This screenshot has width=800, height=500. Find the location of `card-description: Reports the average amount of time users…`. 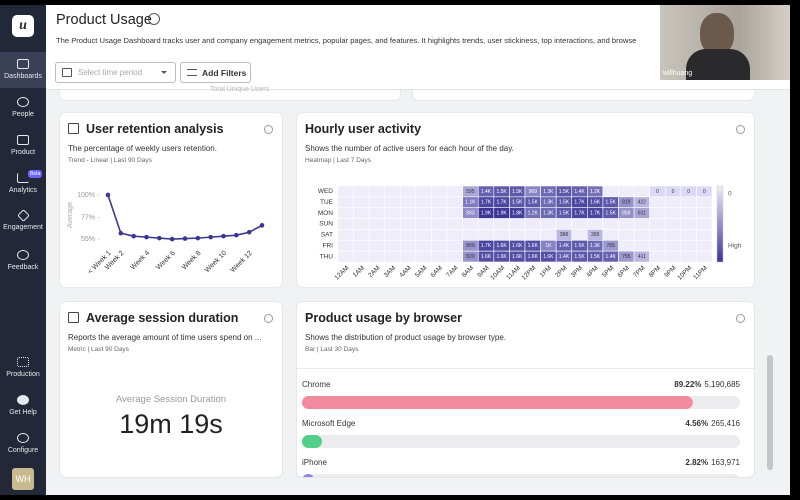

card-description: Reports the average amount of time users… is located at coordinates (165, 337).